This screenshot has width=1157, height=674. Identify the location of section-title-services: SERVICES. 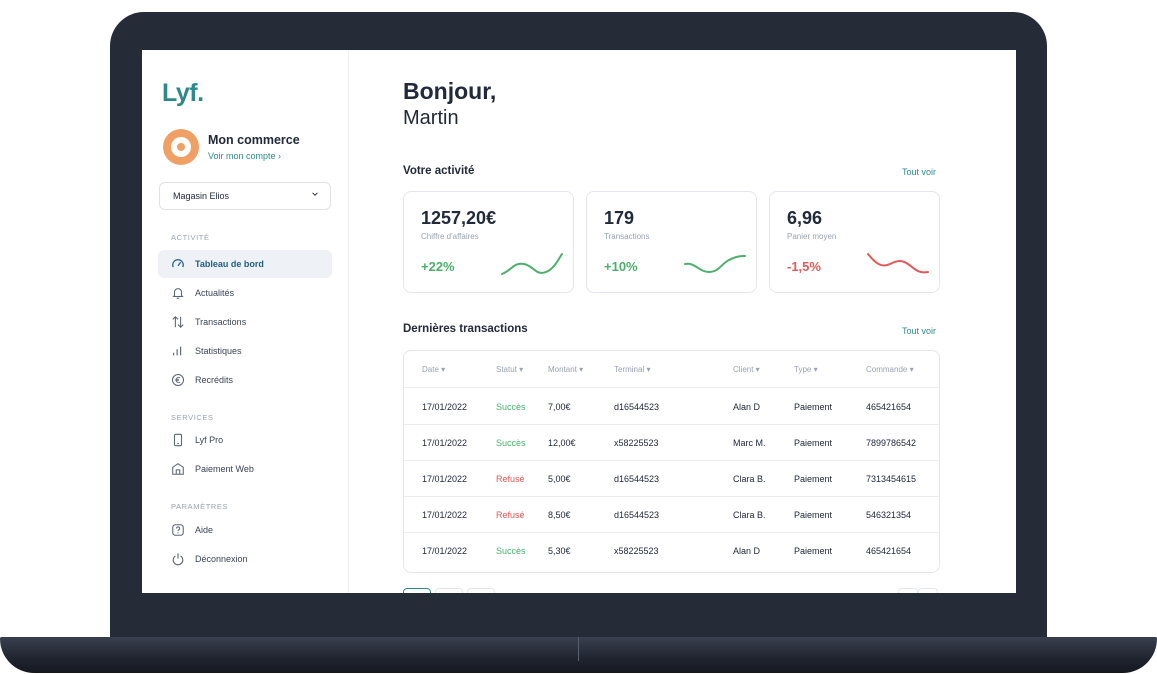
(192, 417).